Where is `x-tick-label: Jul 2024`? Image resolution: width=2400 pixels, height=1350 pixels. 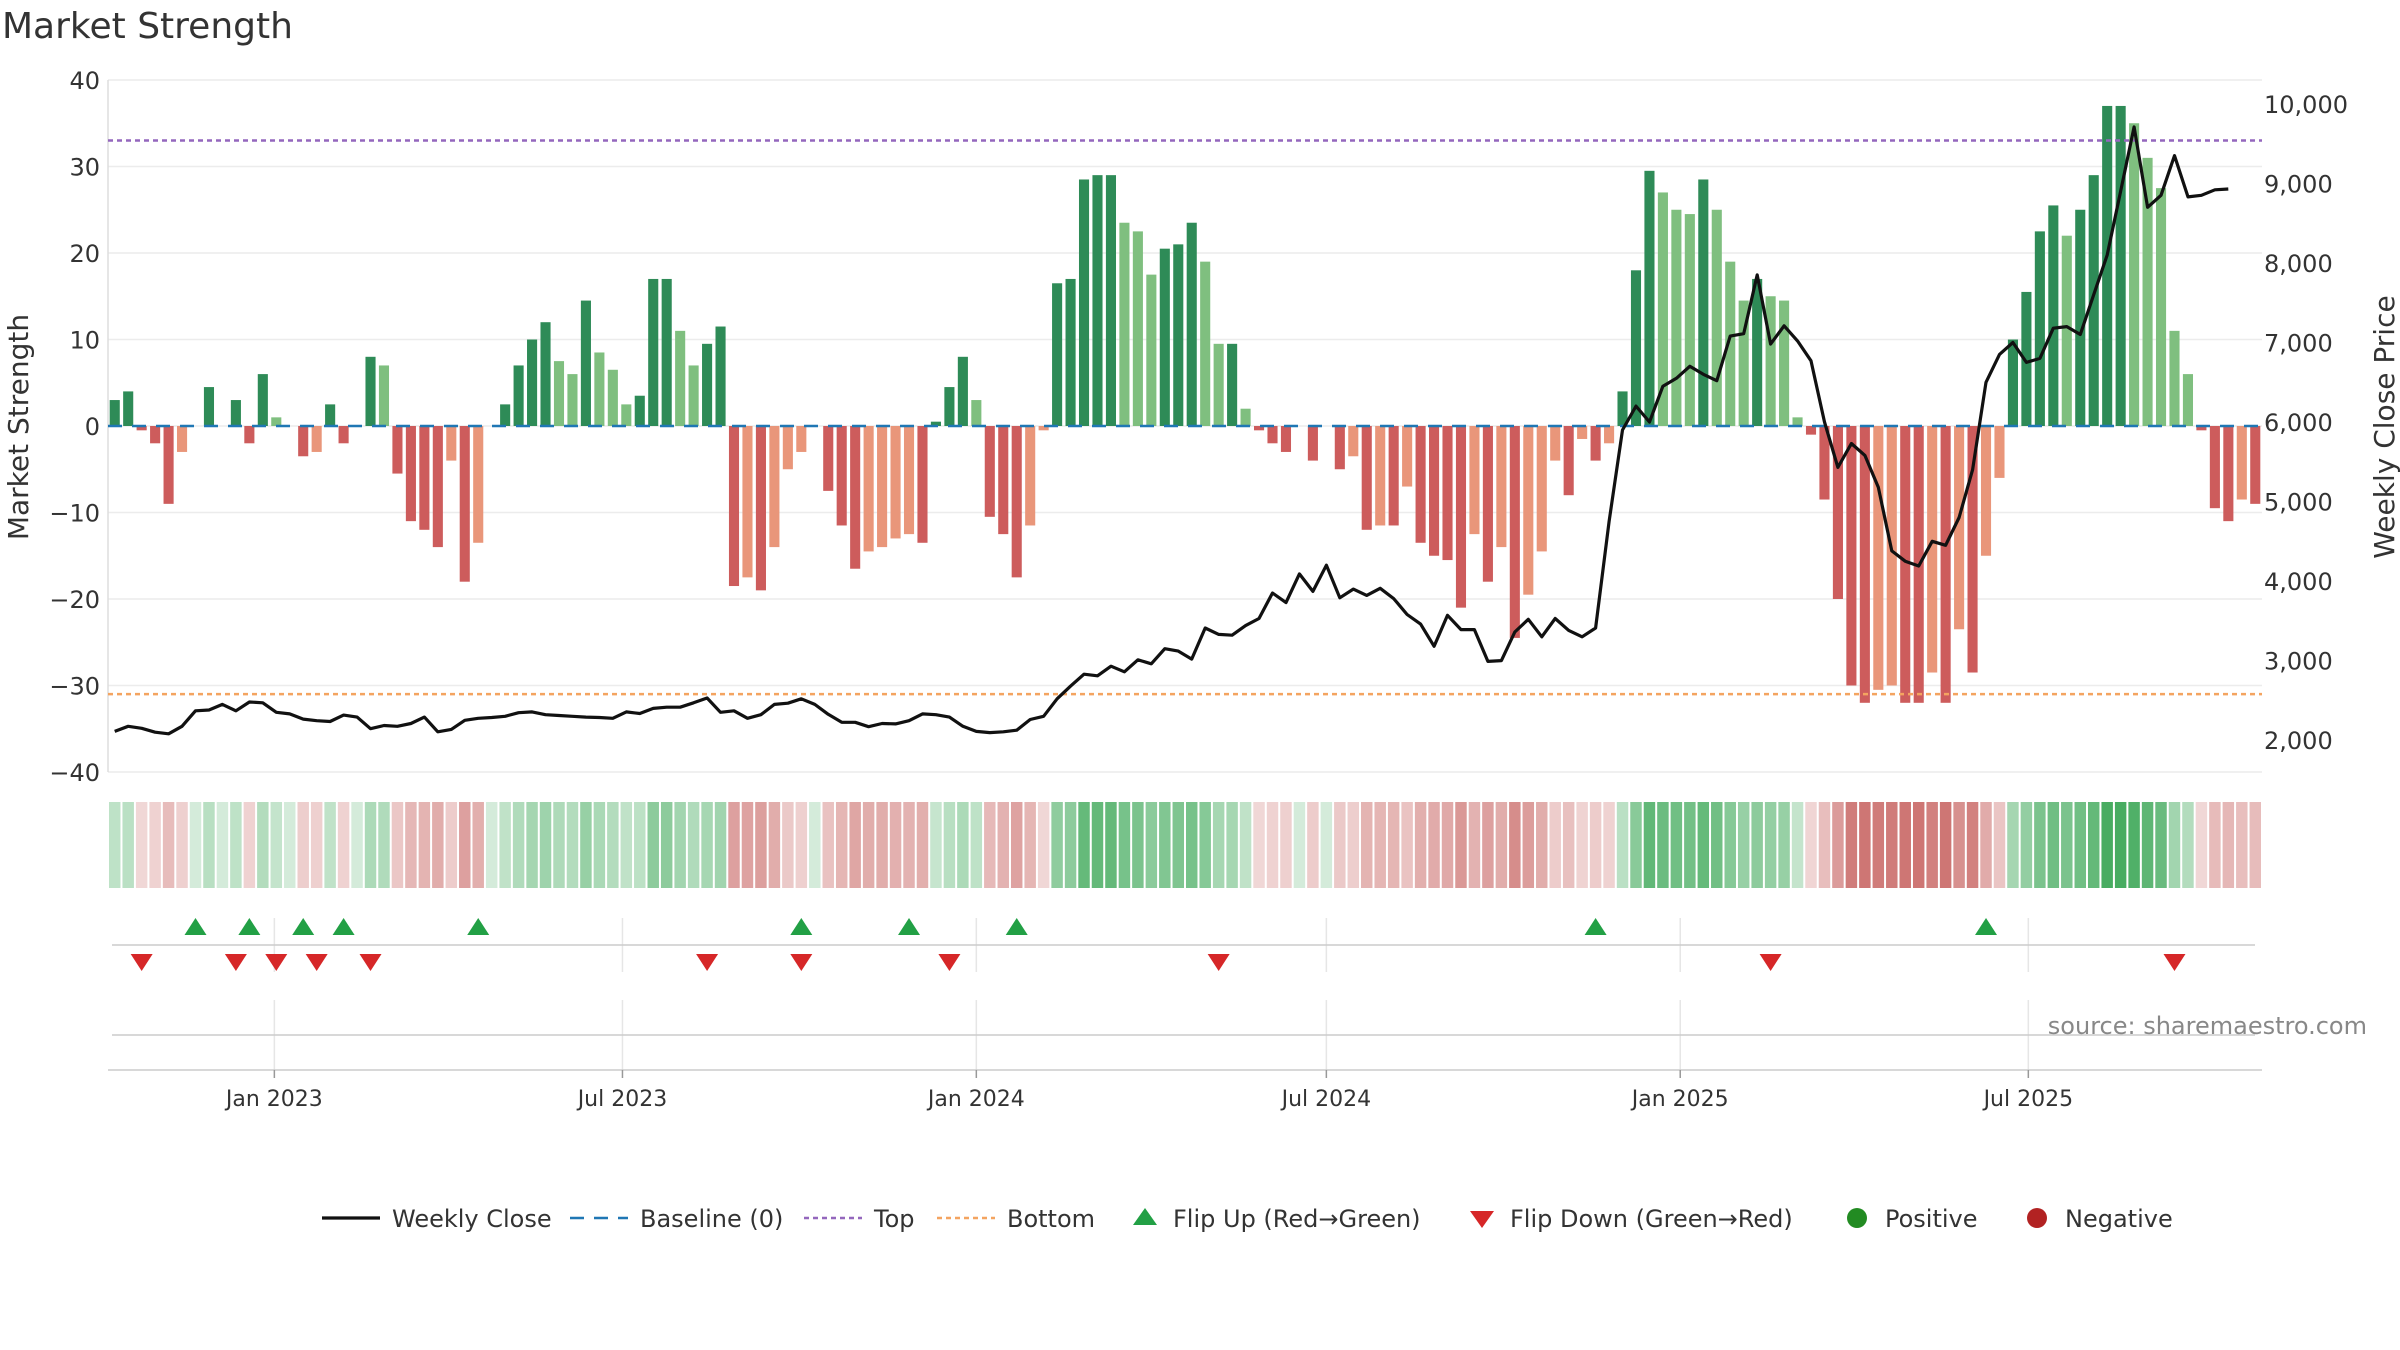 x-tick-label: Jul 2024 is located at coordinates (1326, 1099).